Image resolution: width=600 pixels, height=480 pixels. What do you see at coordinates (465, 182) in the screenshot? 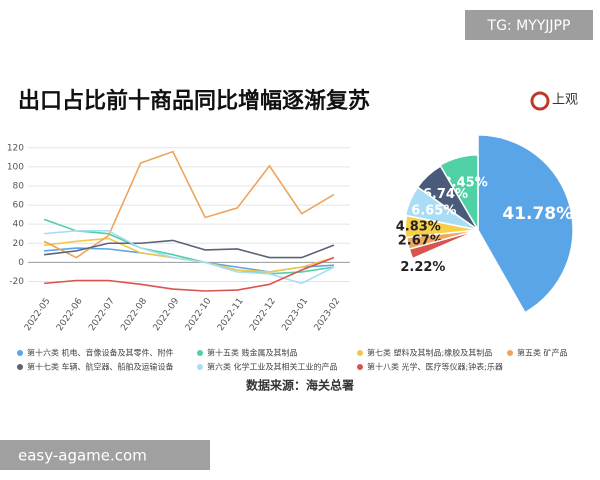
I see `pie-label: 8.45%` at bounding box center [465, 182].